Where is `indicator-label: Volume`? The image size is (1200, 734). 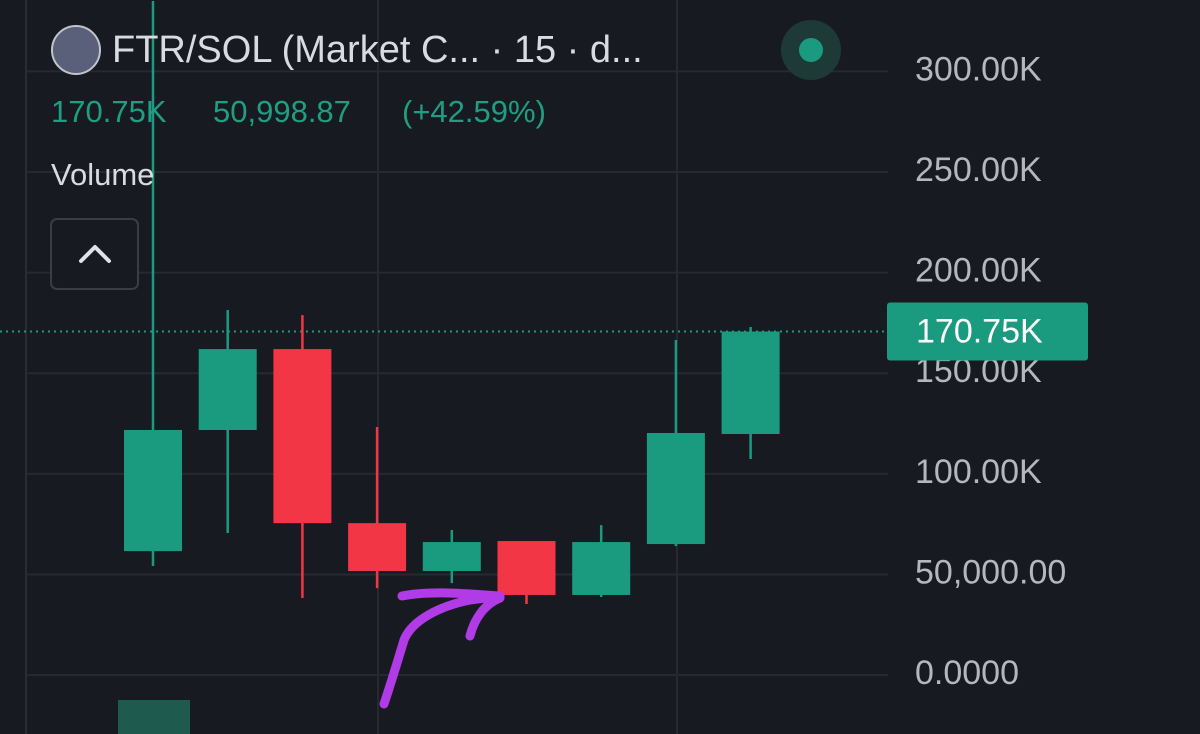 indicator-label: Volume is located at coordinates (102, 174).